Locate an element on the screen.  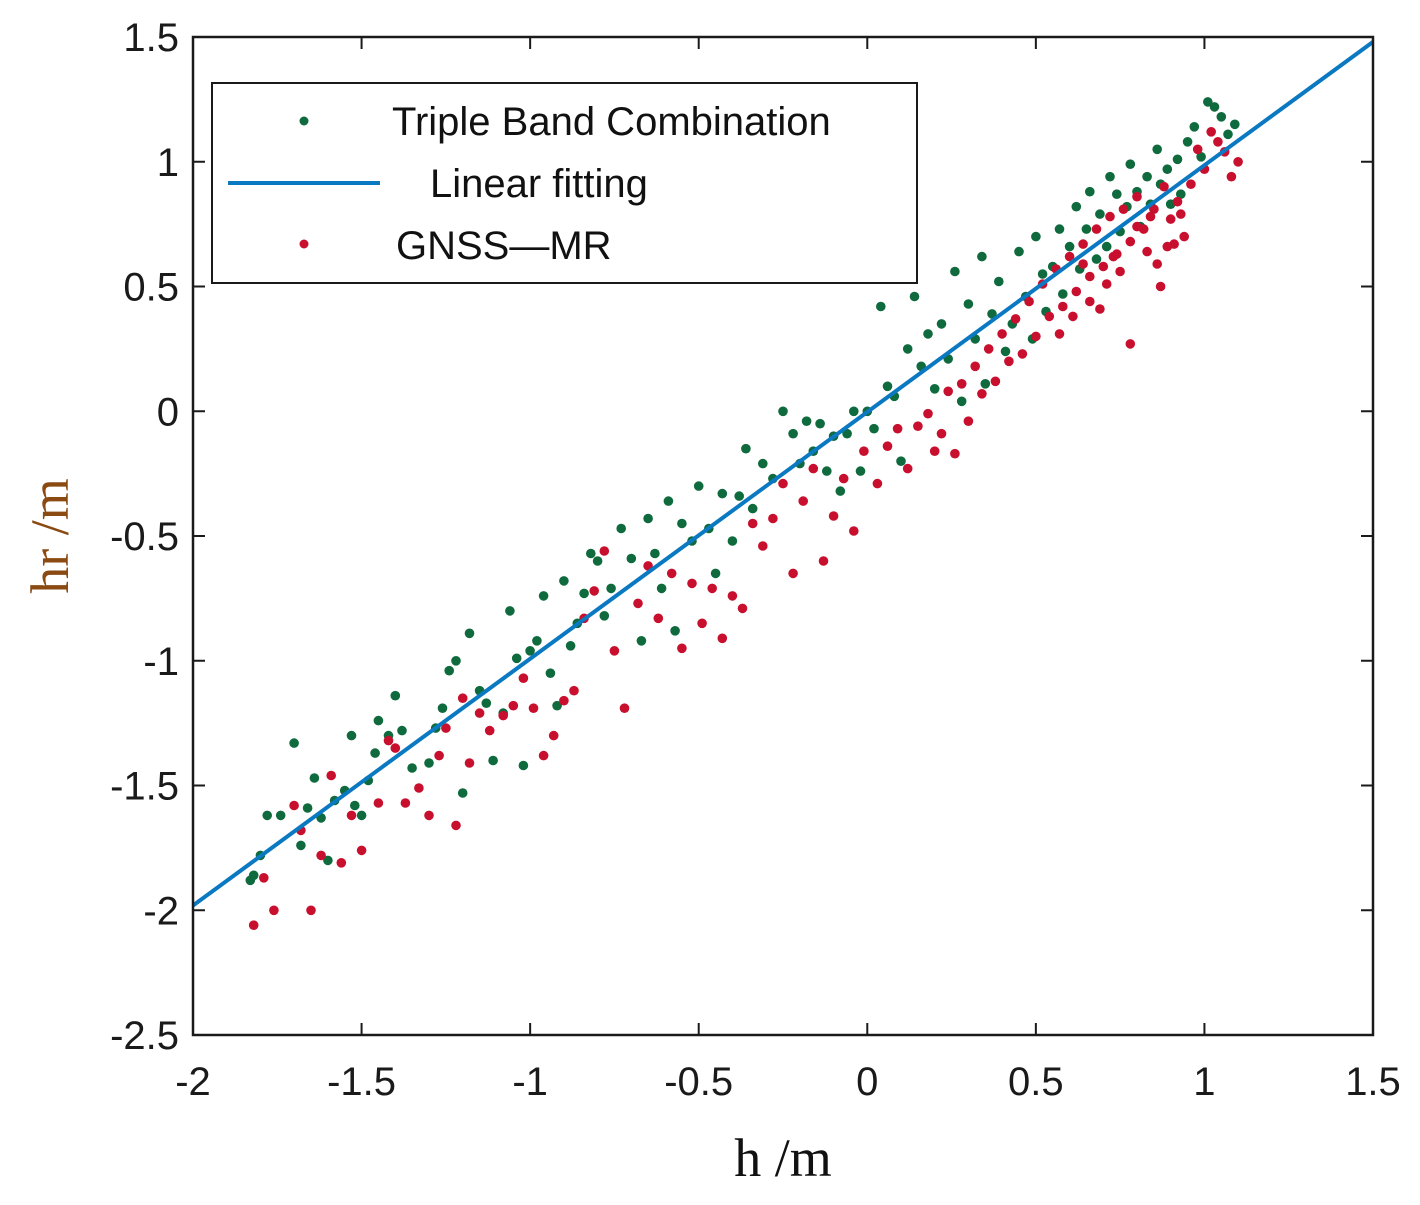
y-axis-title: hr /m is located at coordinates (50, 536).